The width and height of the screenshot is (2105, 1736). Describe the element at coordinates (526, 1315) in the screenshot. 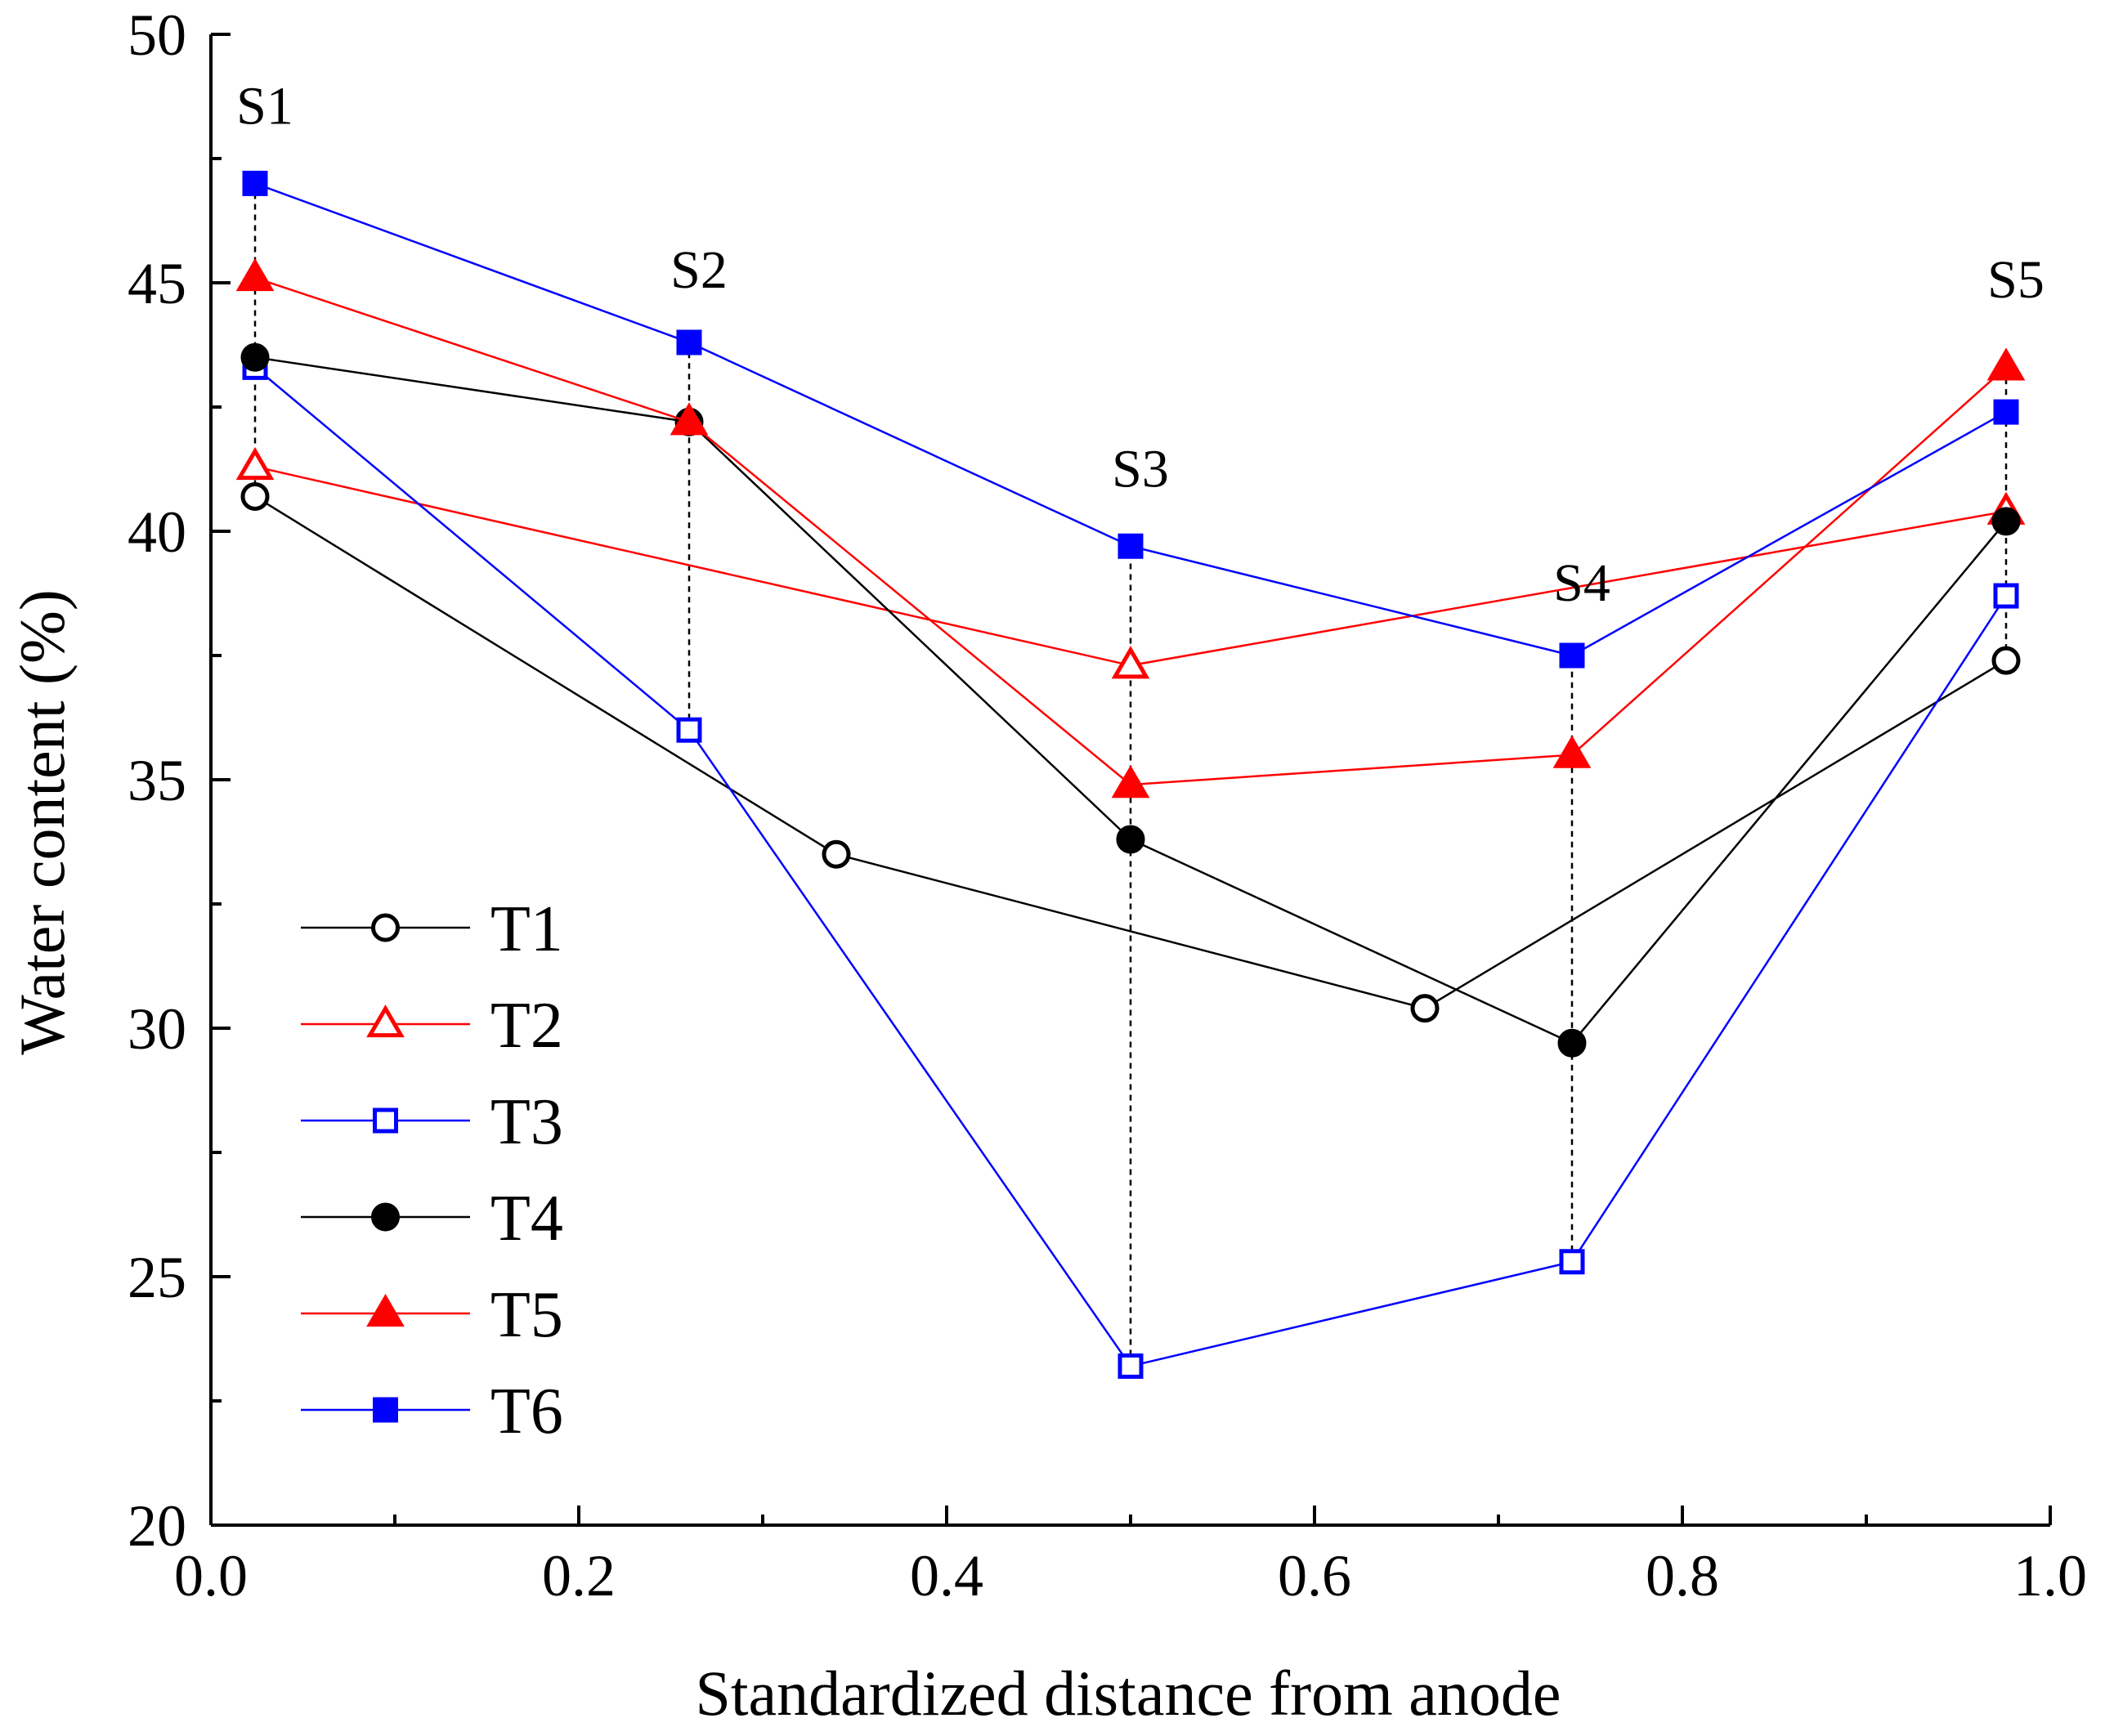

I see `legend-label: T5` at that location.